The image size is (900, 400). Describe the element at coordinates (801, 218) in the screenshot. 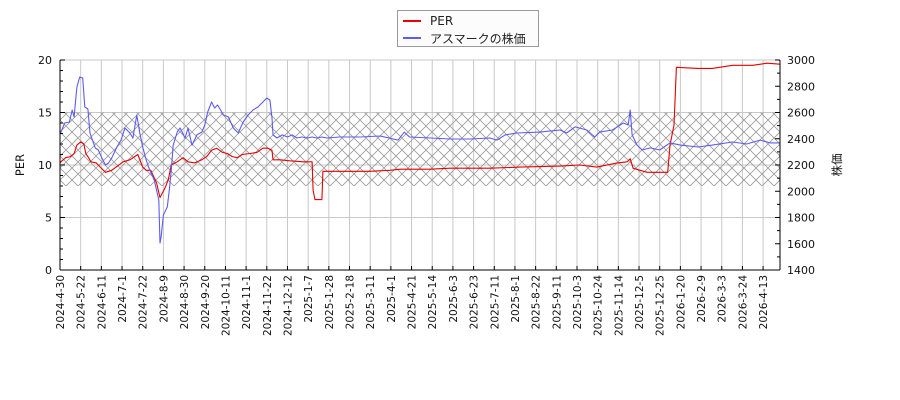

I see `right-tick-label: 1800` at that location.